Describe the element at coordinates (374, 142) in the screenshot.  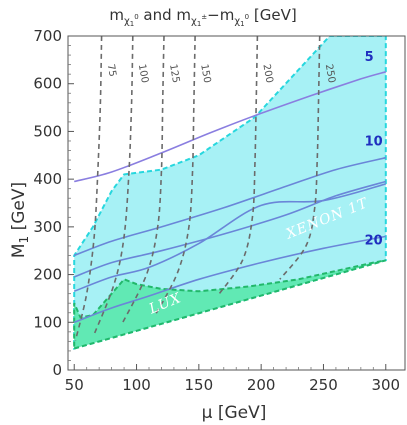
I see `annotation-10: 10` at that location.